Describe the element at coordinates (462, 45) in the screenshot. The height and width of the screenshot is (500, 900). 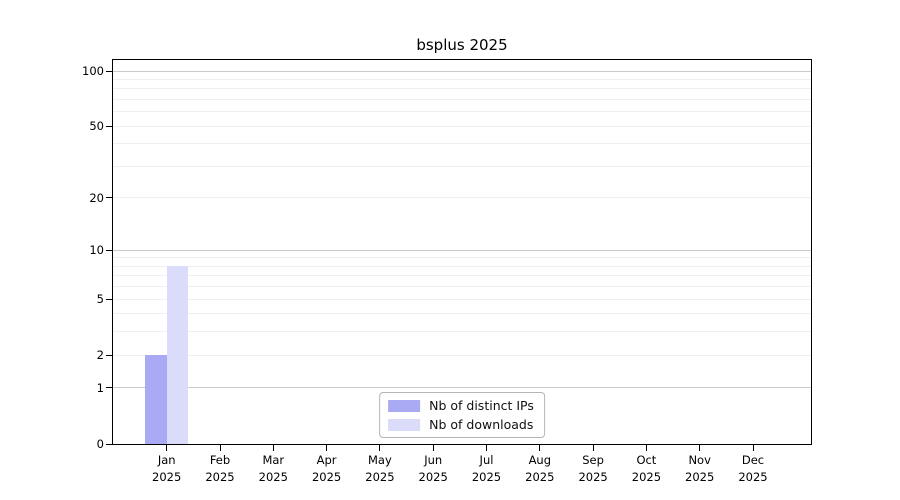
I see `chart-title: bsplus 2025` at that location.